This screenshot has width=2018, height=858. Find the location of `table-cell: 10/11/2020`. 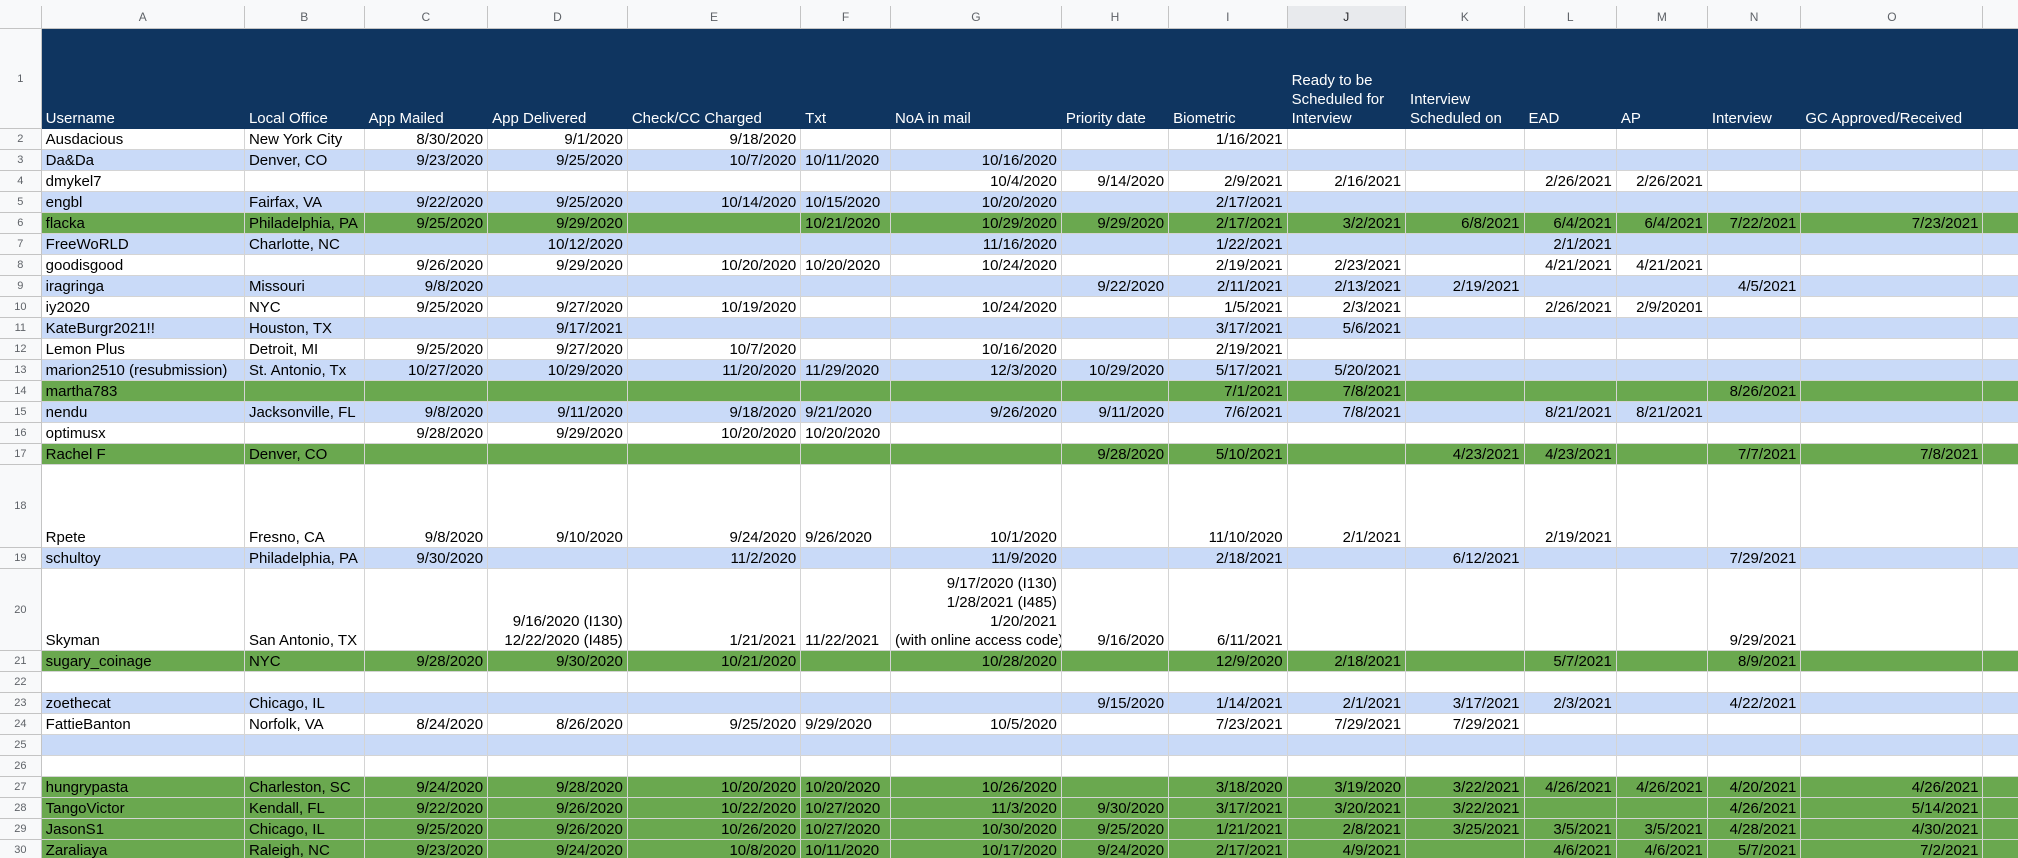

table-cell: 10/11/2020 is located at coordinates (845, 848).